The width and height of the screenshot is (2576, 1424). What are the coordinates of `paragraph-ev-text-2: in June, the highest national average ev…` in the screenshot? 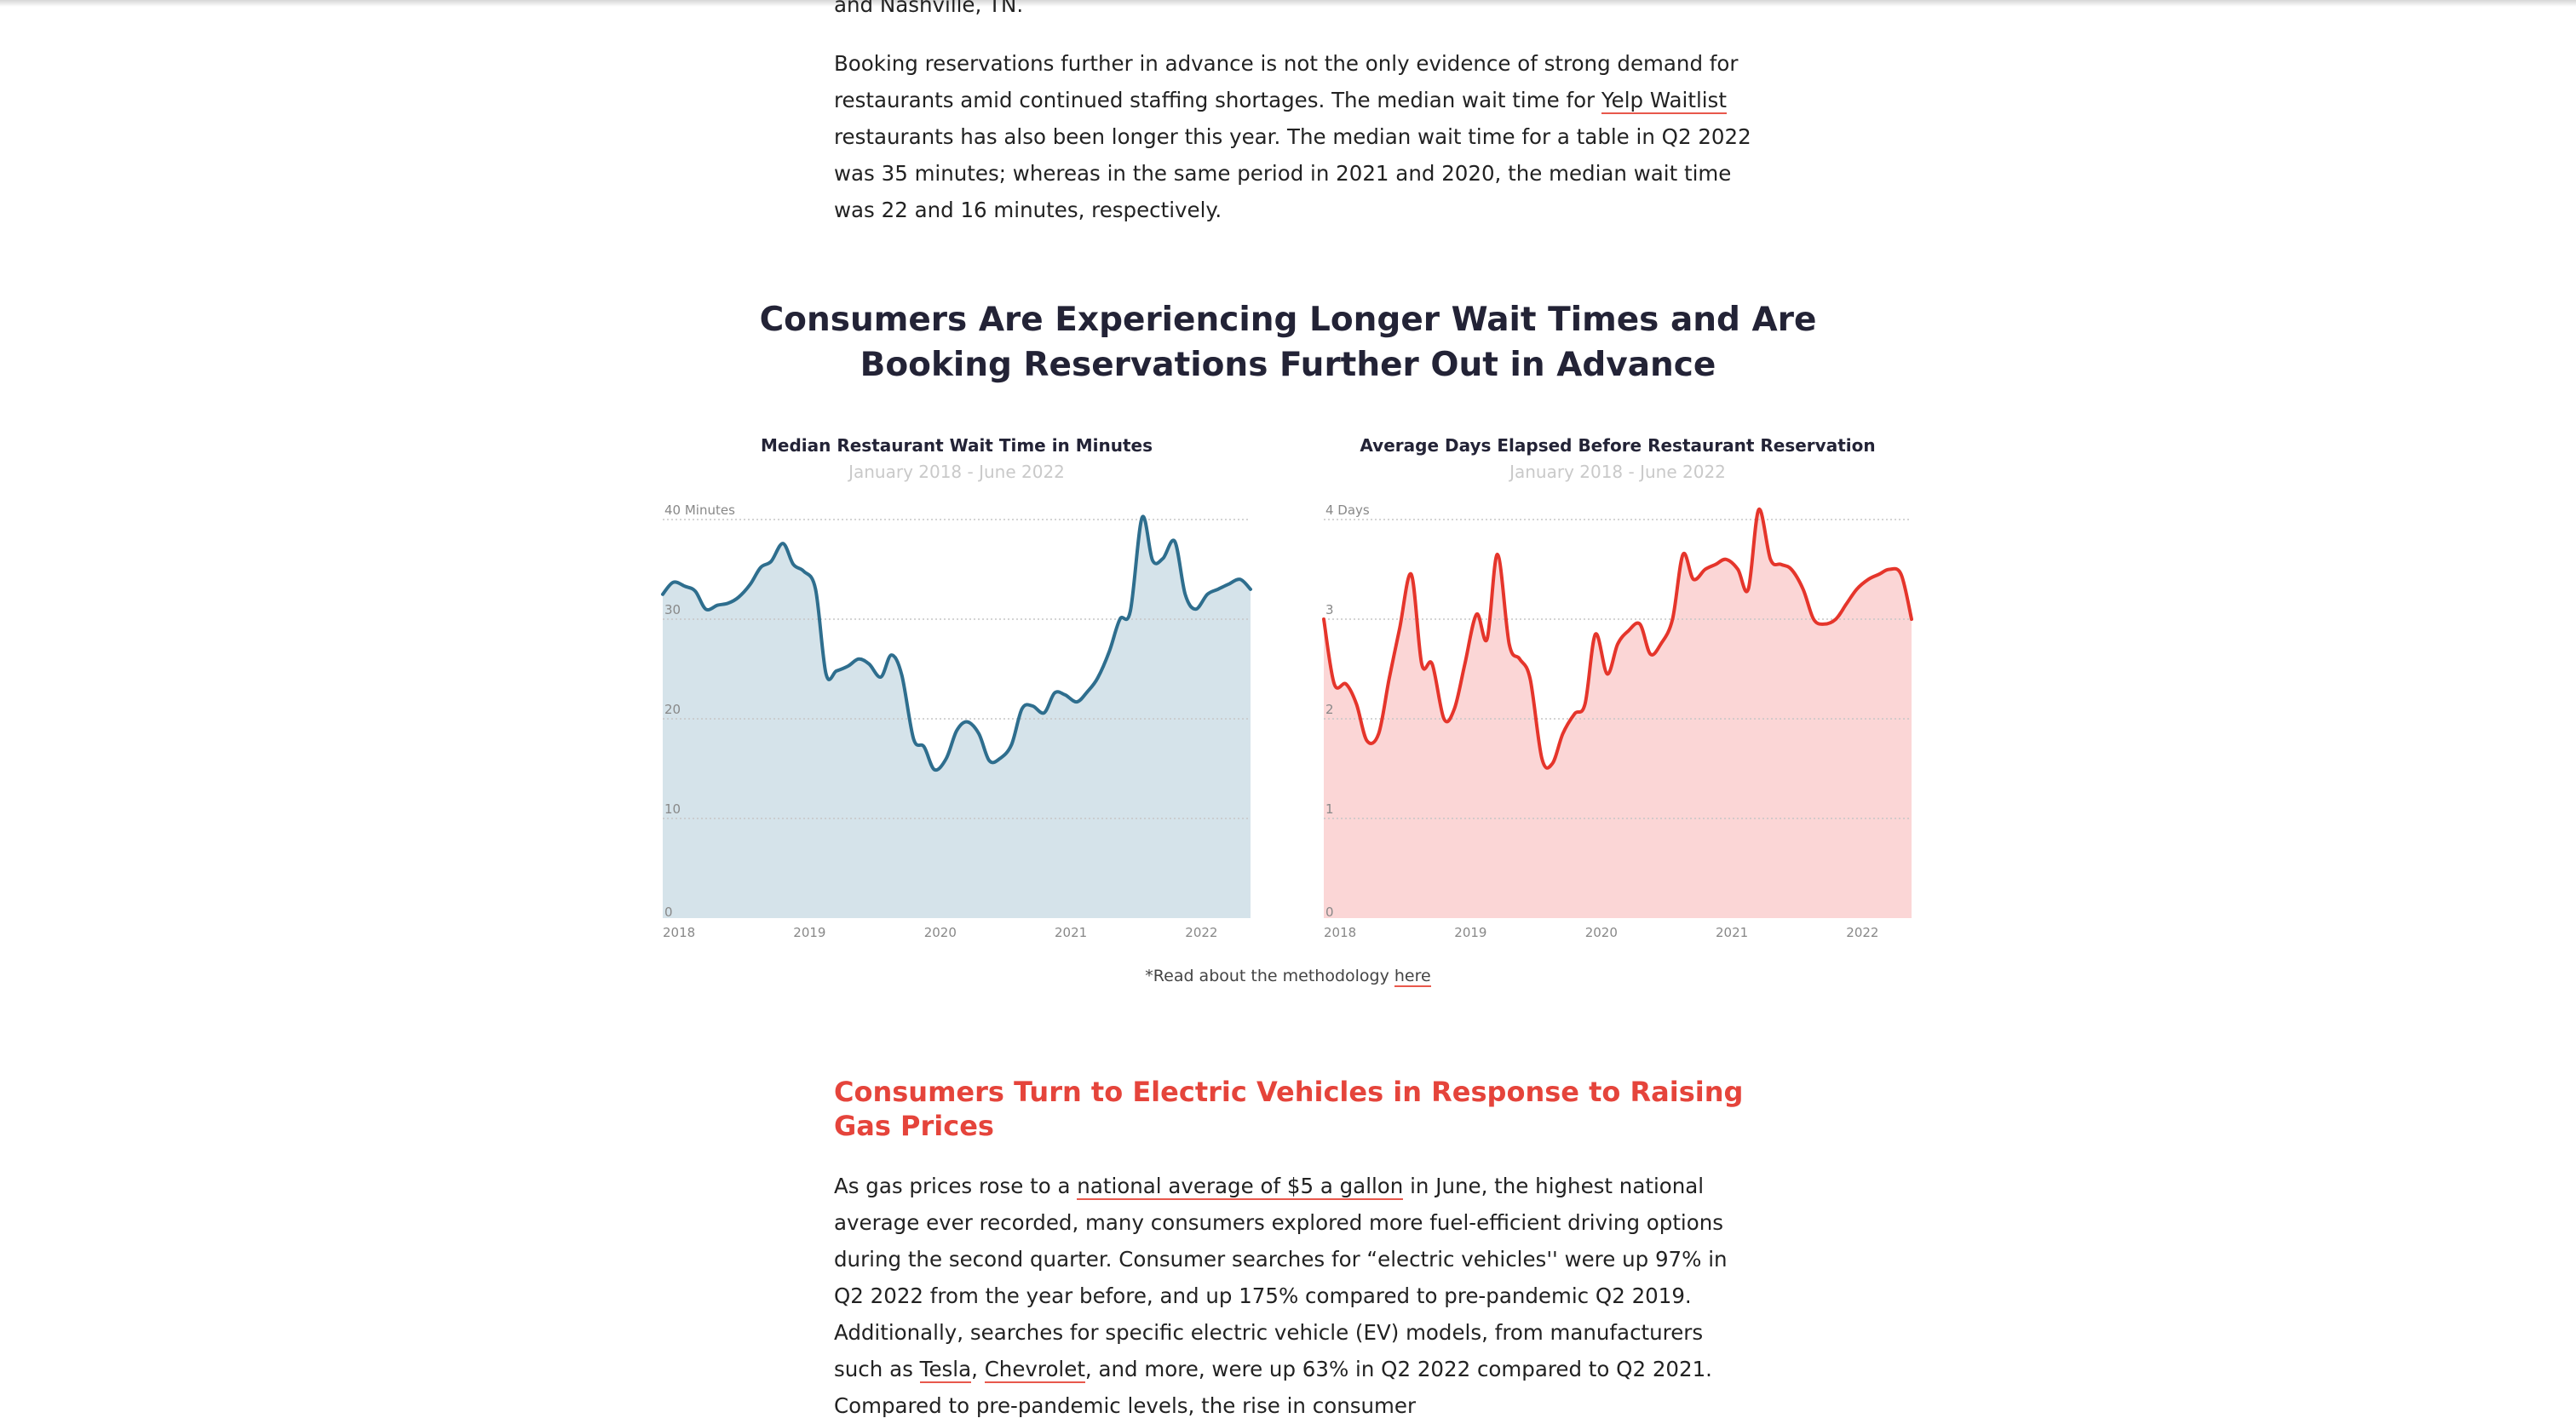 It's located at (1281, 1277).